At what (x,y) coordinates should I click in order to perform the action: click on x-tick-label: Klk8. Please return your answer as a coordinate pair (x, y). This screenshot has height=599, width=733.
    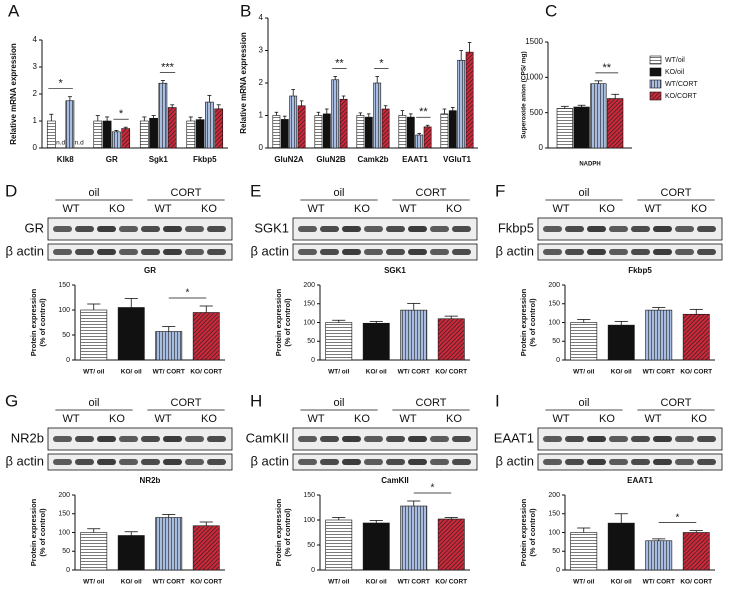
    Looking at the image, I should click on (65, 159).